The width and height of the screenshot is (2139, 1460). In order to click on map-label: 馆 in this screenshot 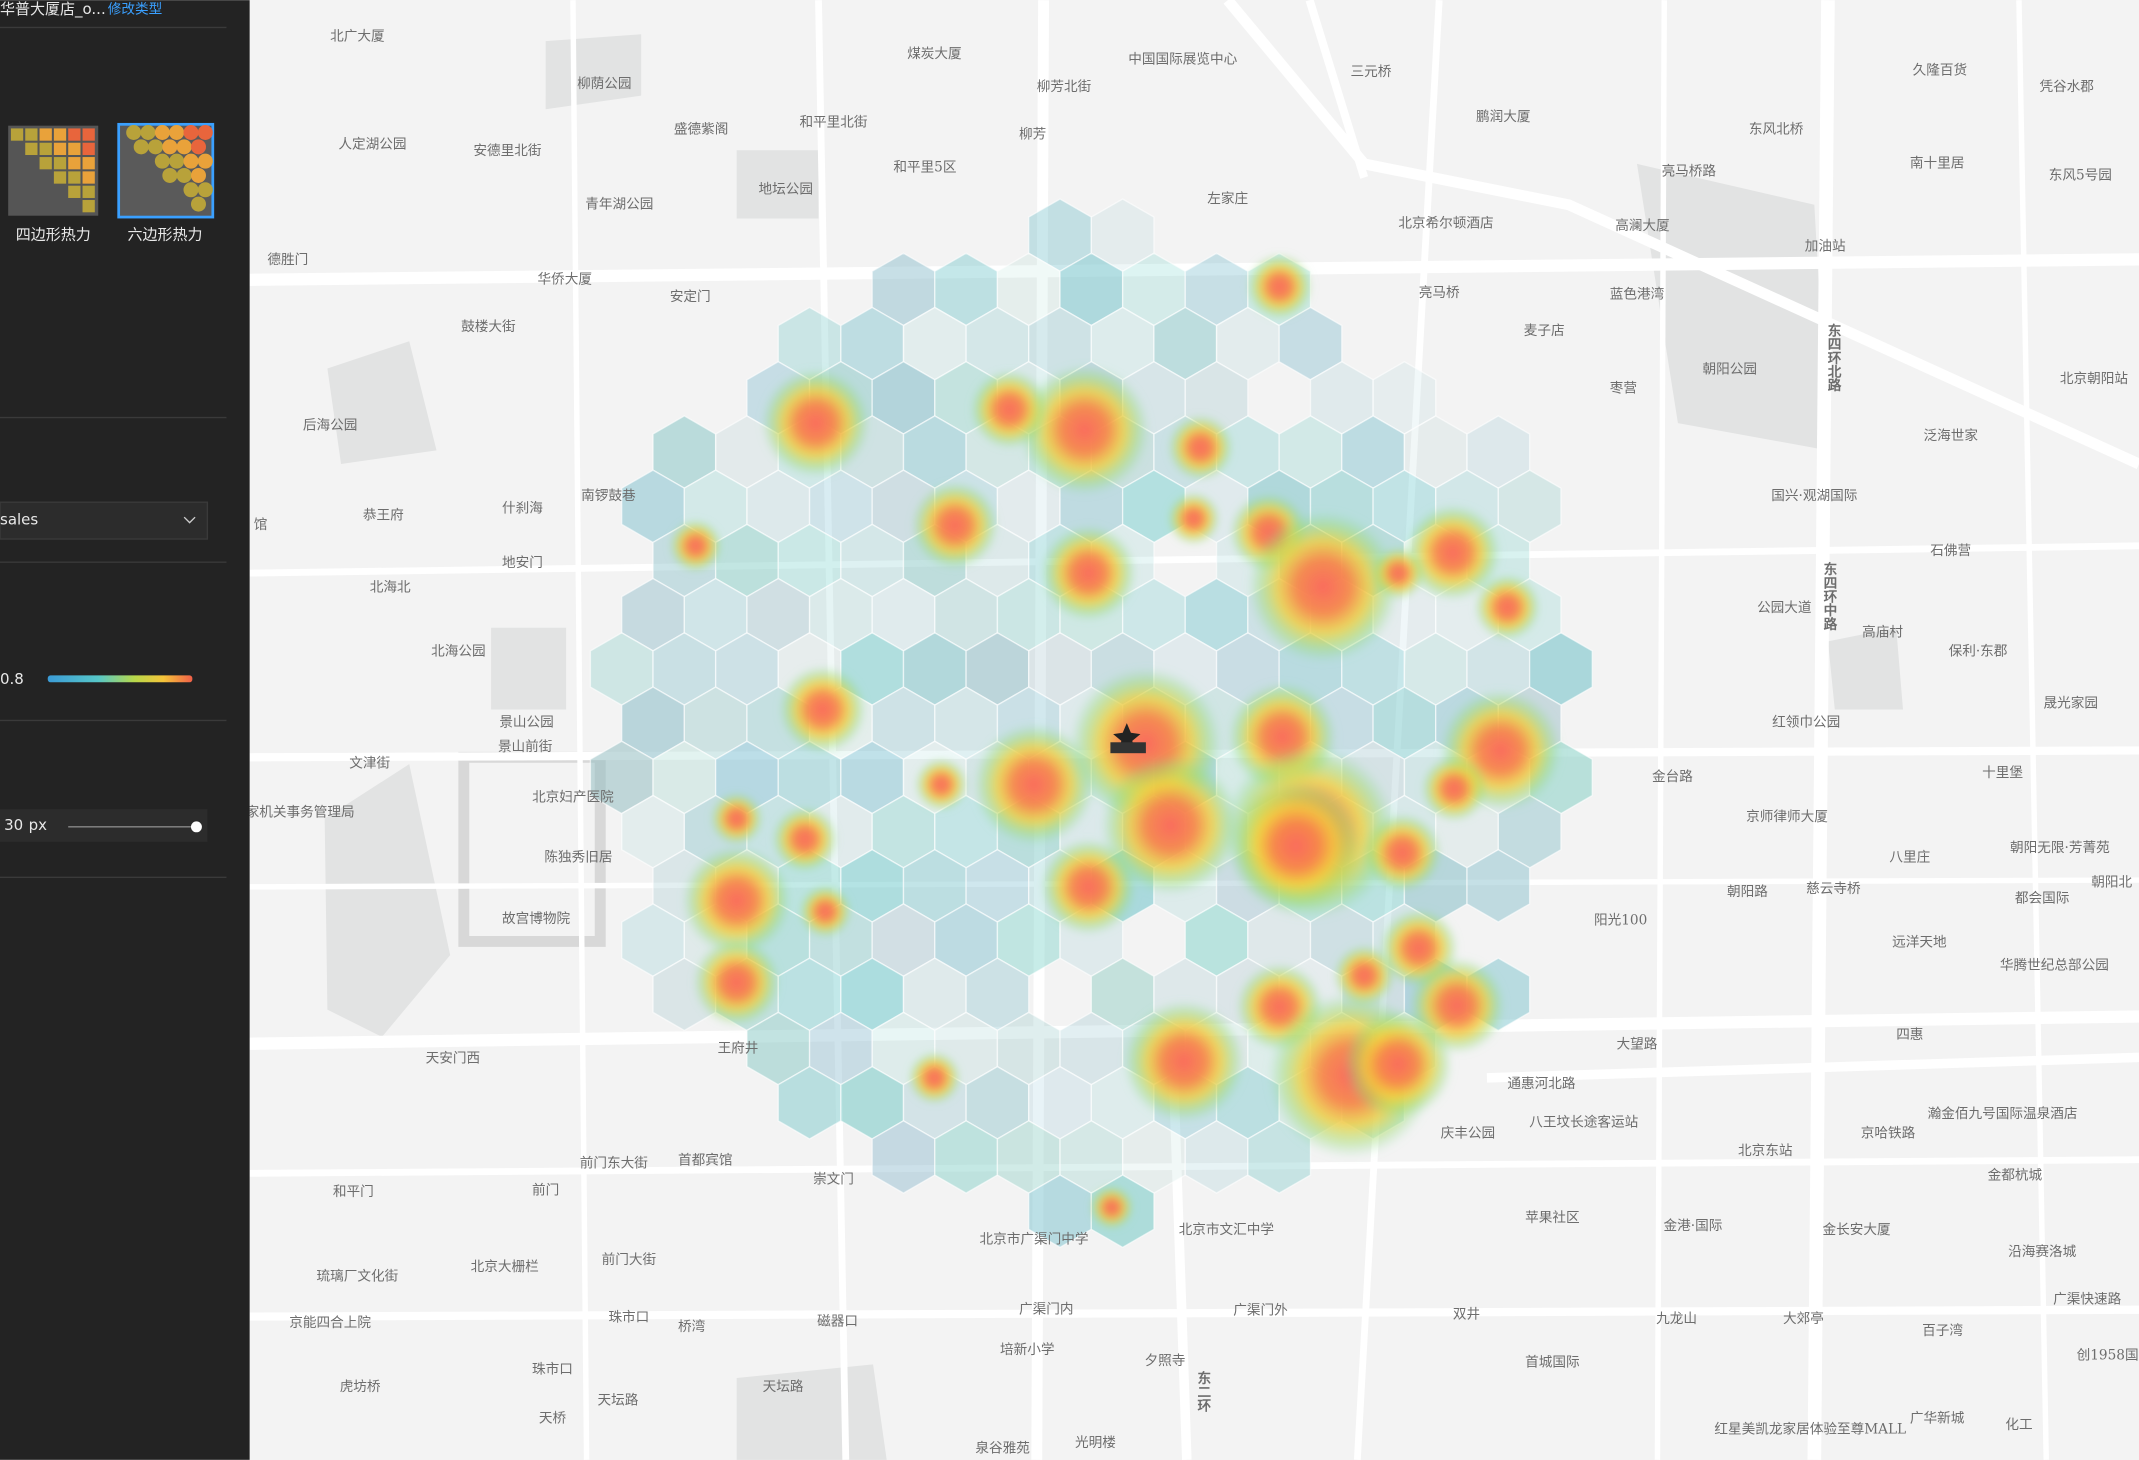, I will do `click(261, 525)`.